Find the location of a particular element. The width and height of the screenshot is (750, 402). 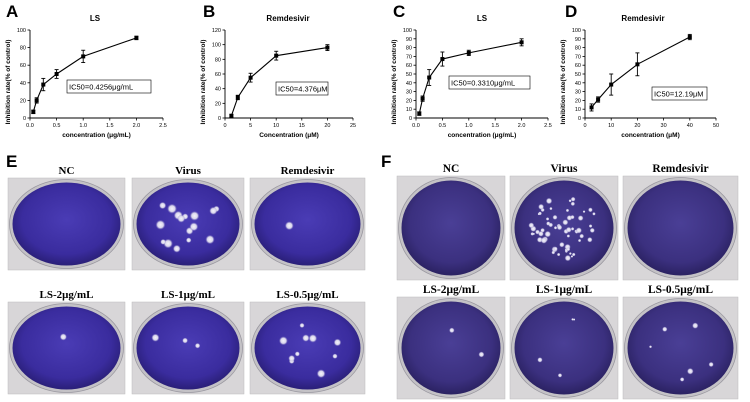

panel-letter-d: D is located at coordinates (571, 11).